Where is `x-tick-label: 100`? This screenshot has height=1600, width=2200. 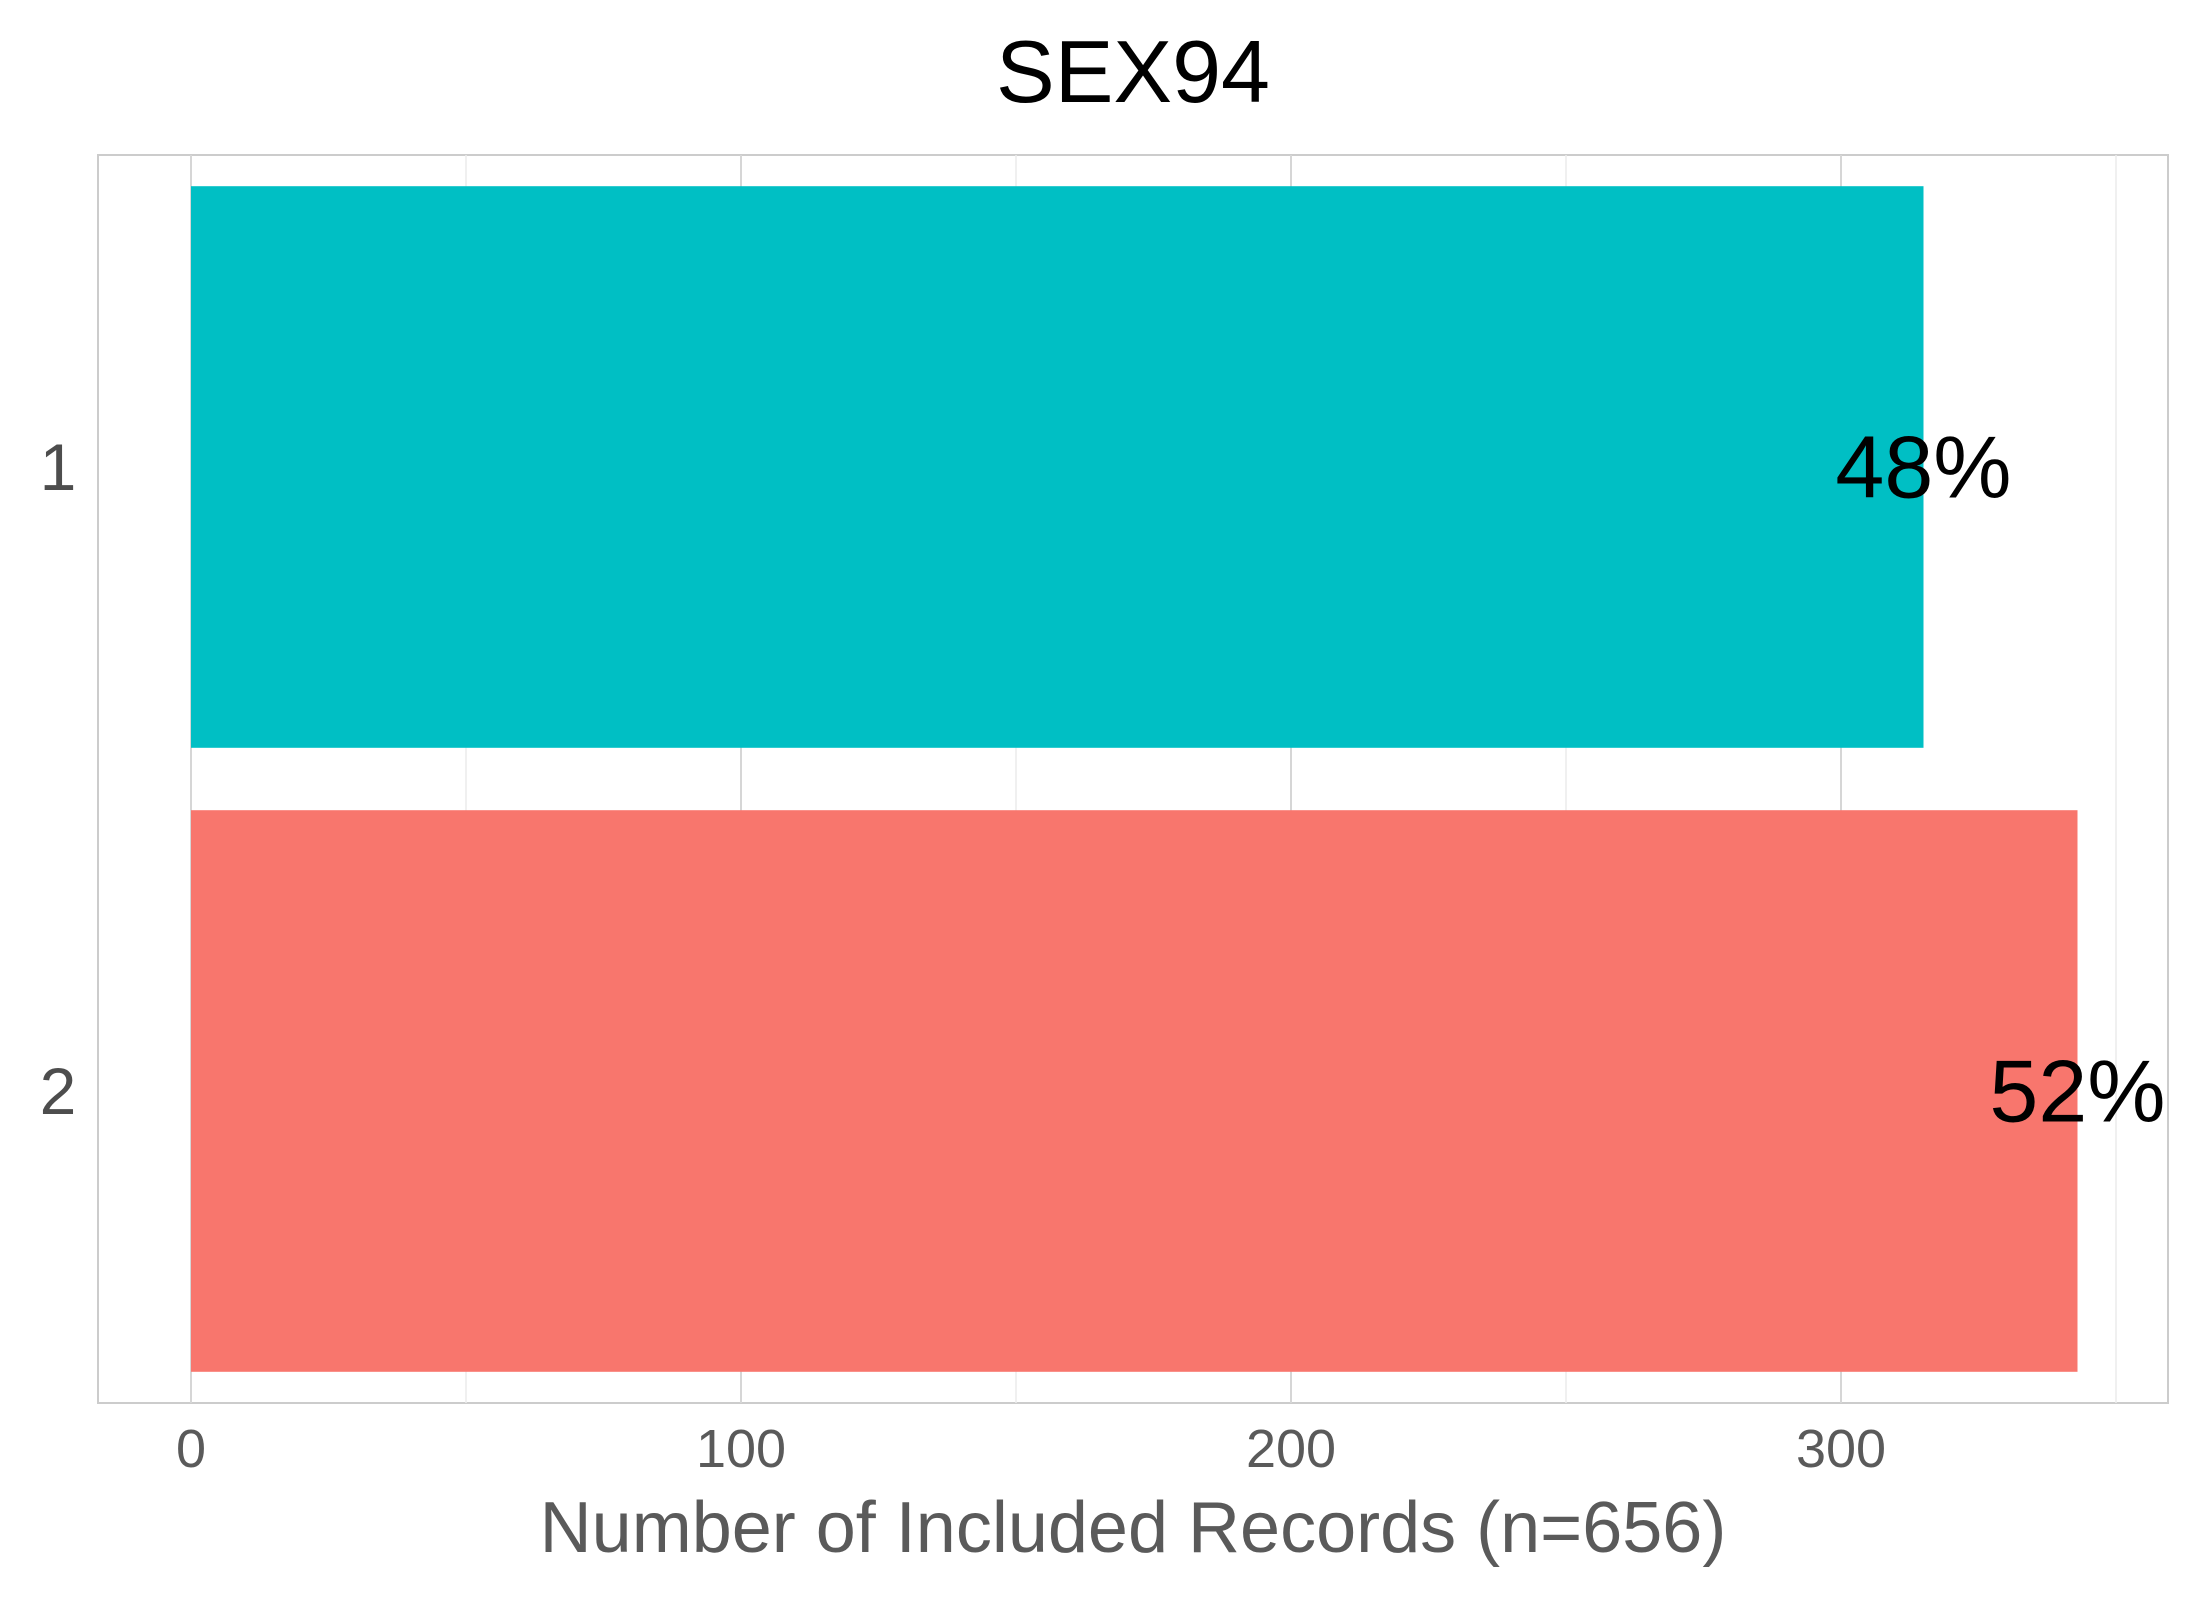 x-tick-label: 100 is located at coordinates (741, 1449).